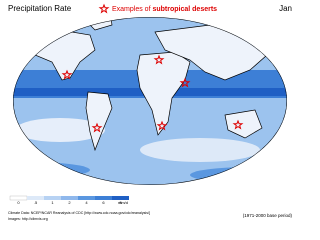  I want to click on title: Precipitation Rate, so click(40, 8).